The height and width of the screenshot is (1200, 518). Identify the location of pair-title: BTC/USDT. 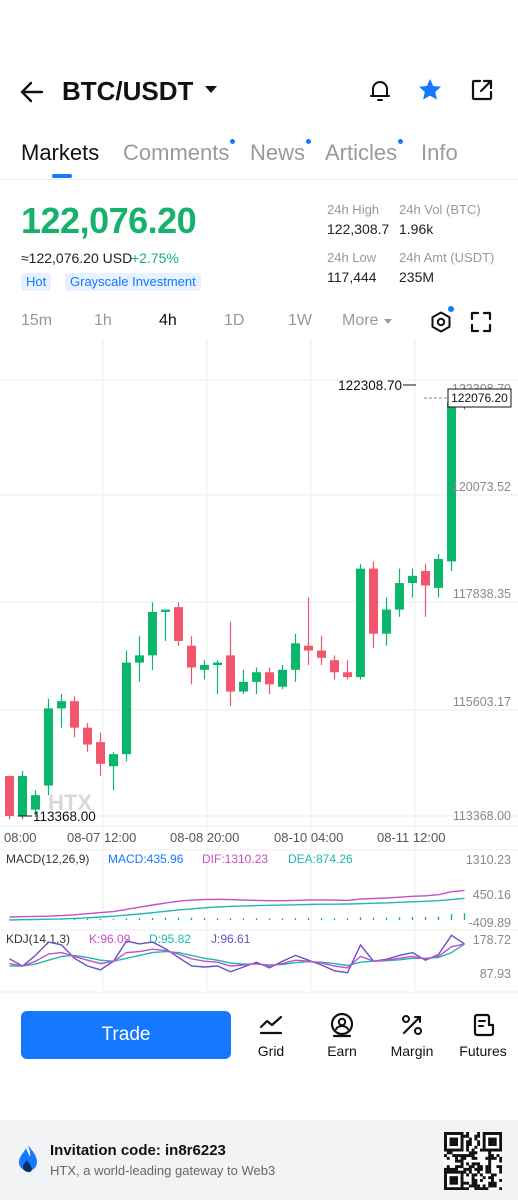
(128, 91).